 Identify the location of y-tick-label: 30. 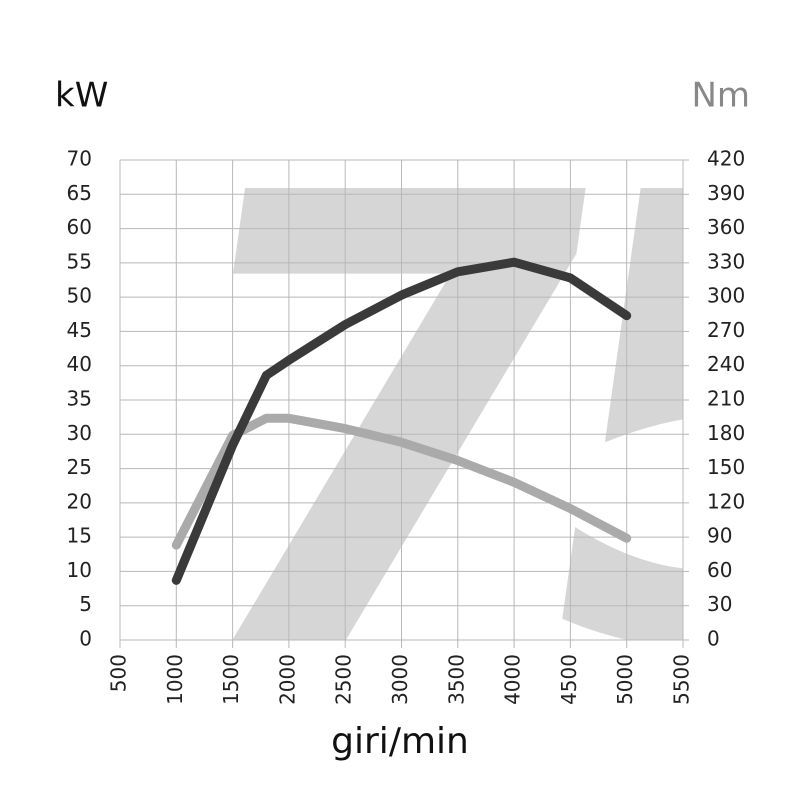
(79, 433).